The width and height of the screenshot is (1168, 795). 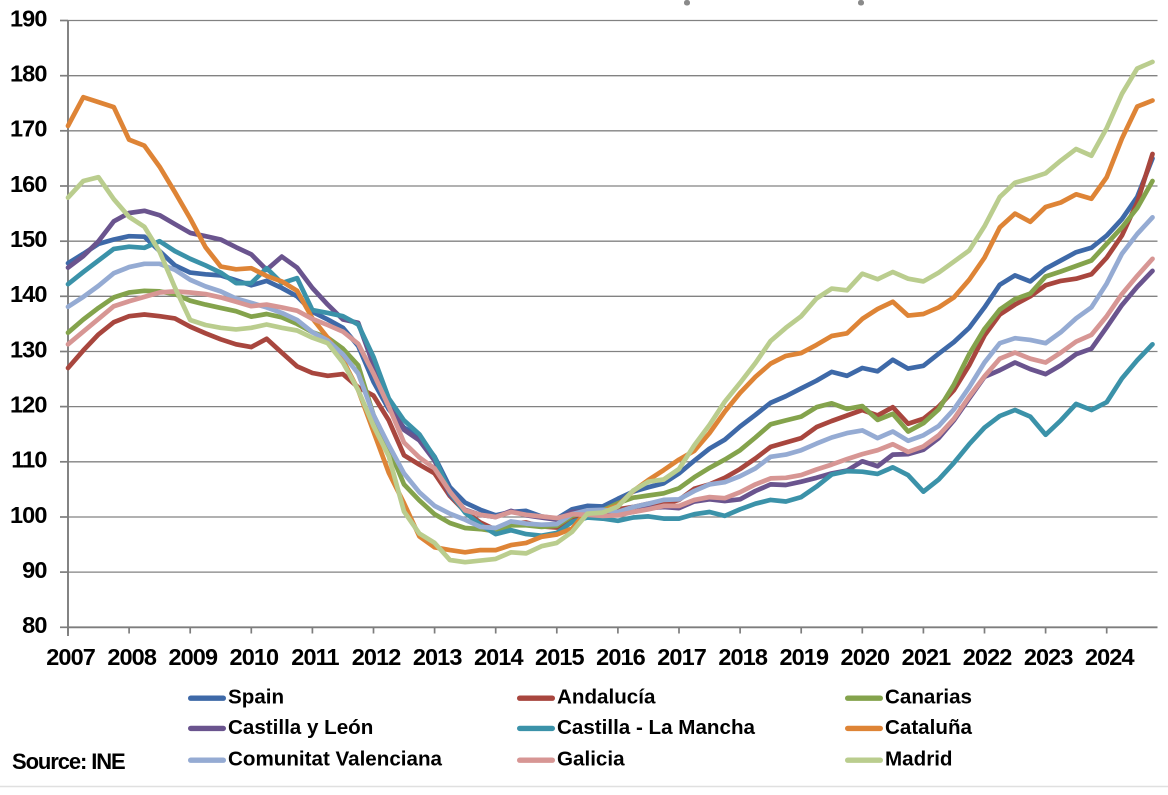 I want to click on svg-text: 190, so click(x=28, y=18).